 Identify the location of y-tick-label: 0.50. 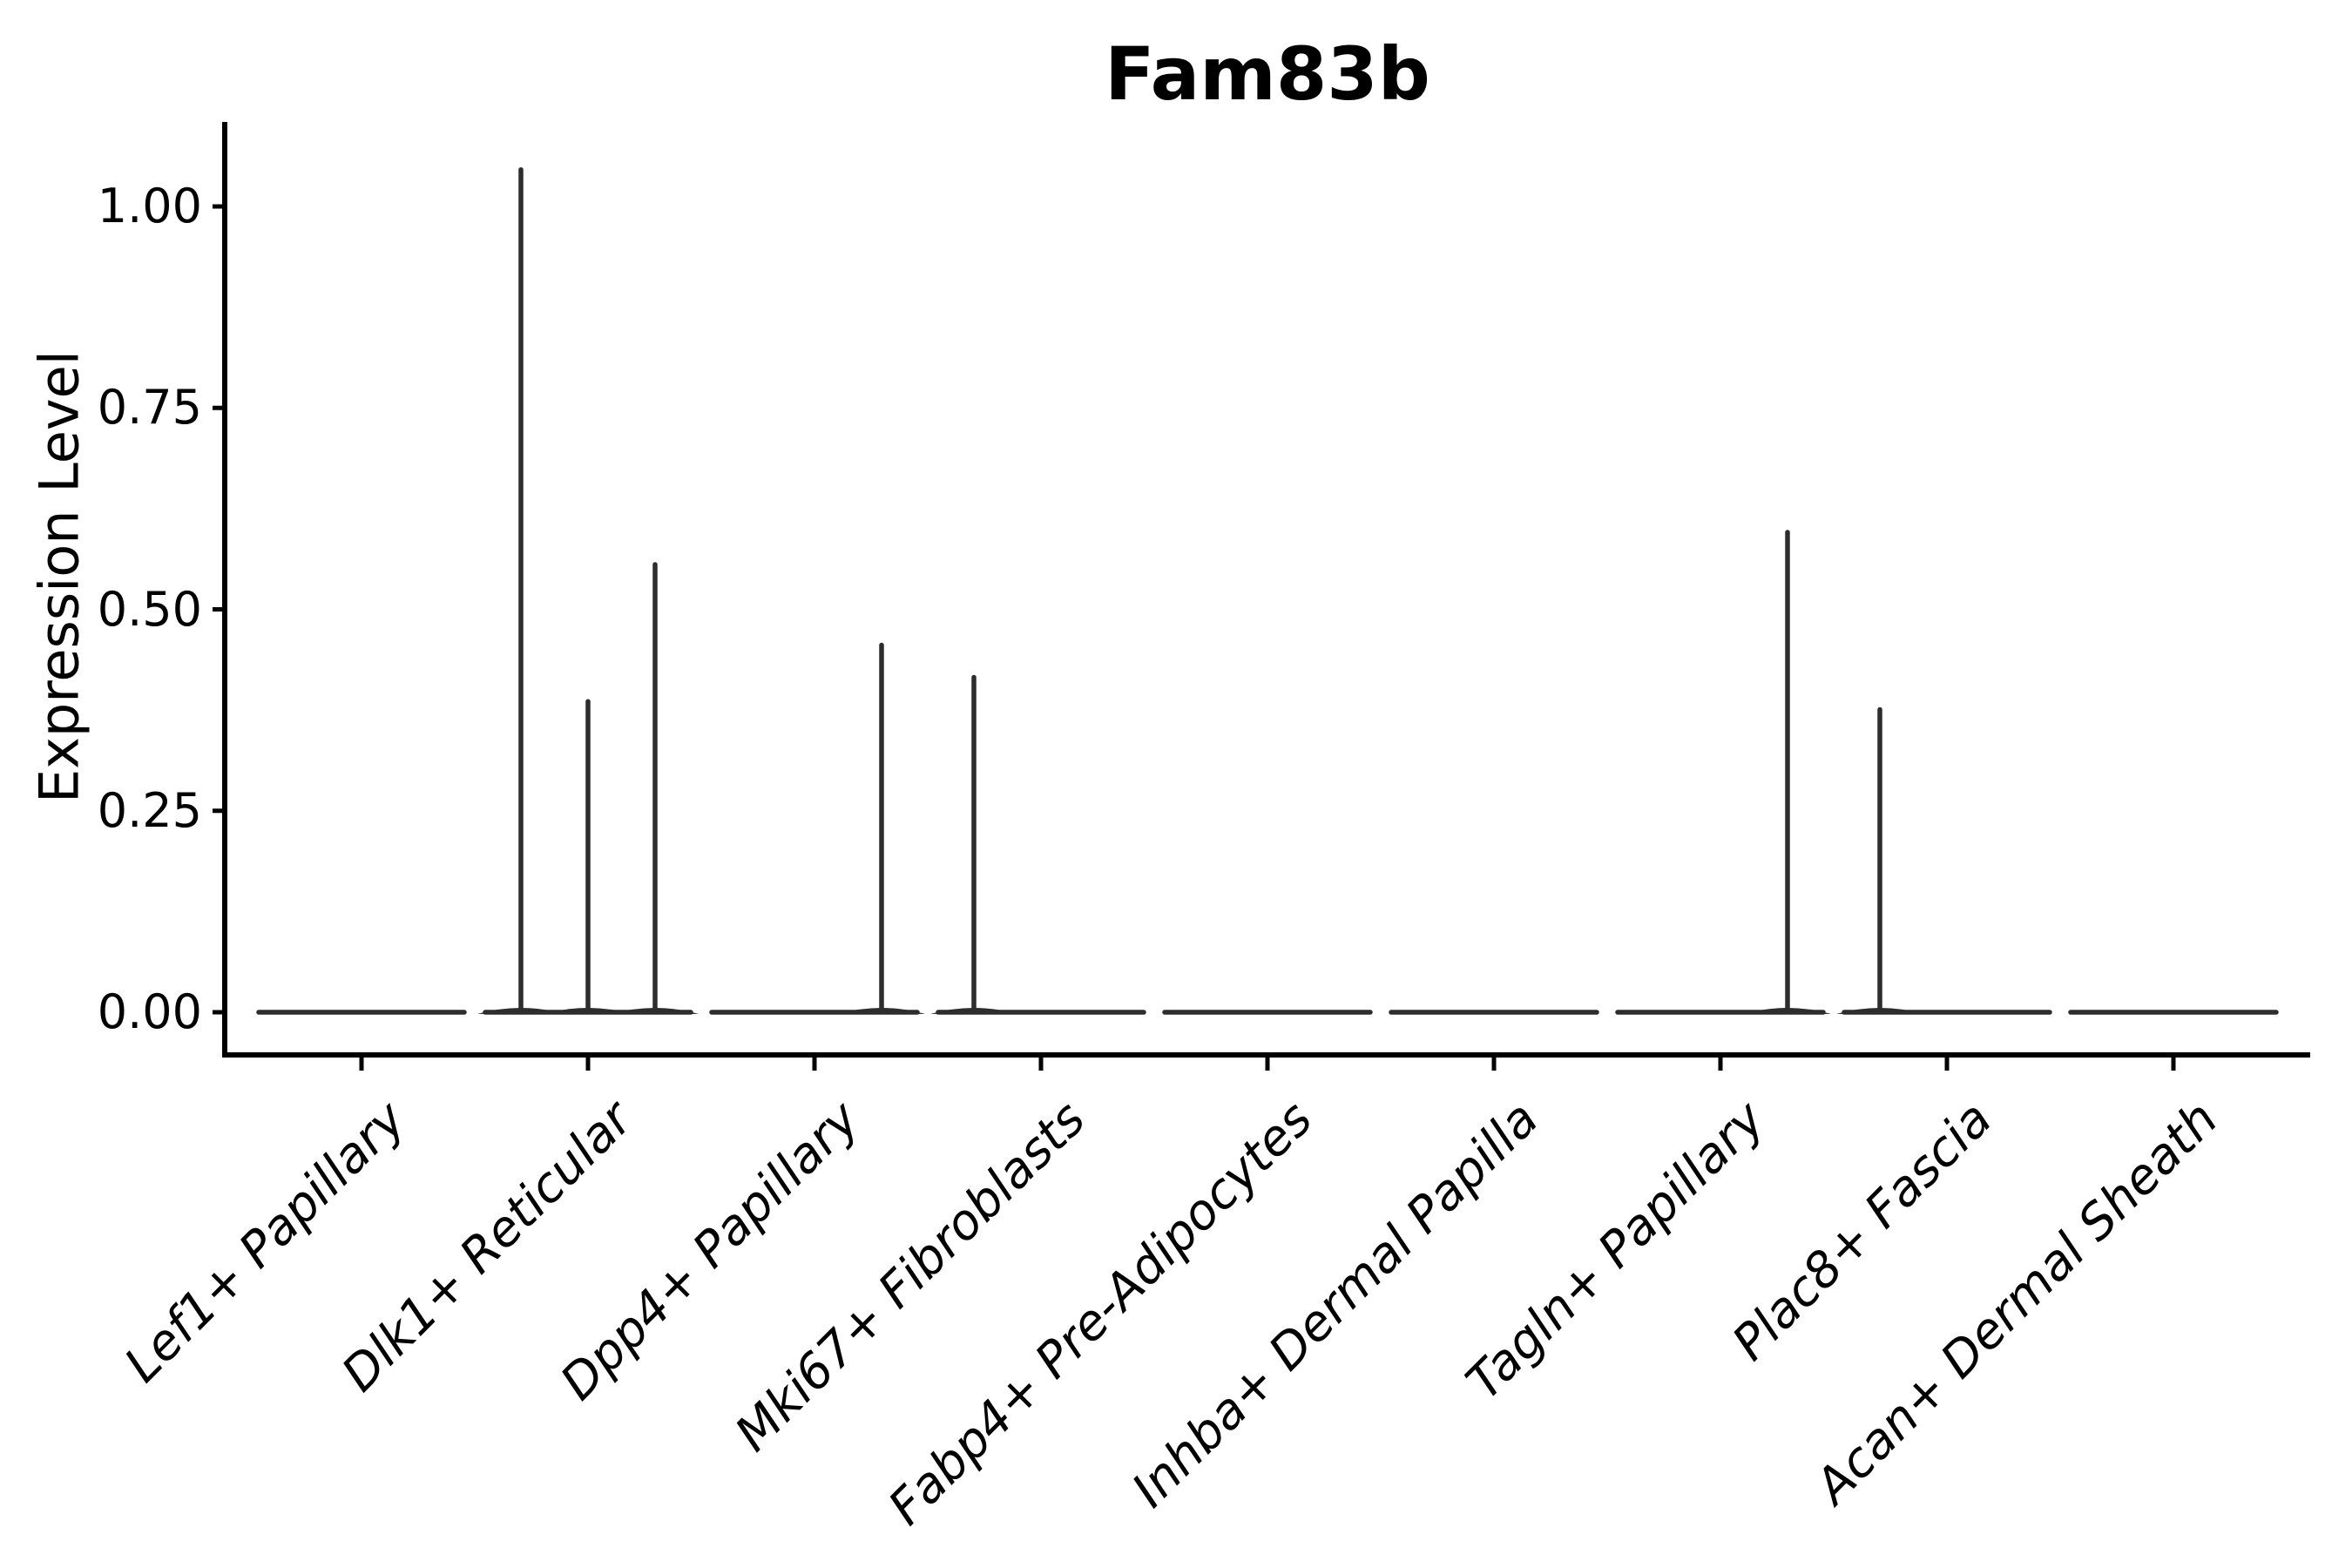
(150, 609).